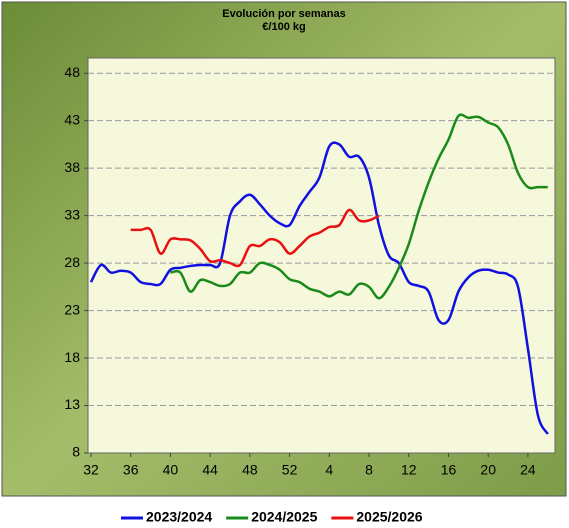 This screenshot has width=569, height=528. Describe the element at coordinates (528, 470) in the screenshot. I see `x-tick-label: 24` at that location.